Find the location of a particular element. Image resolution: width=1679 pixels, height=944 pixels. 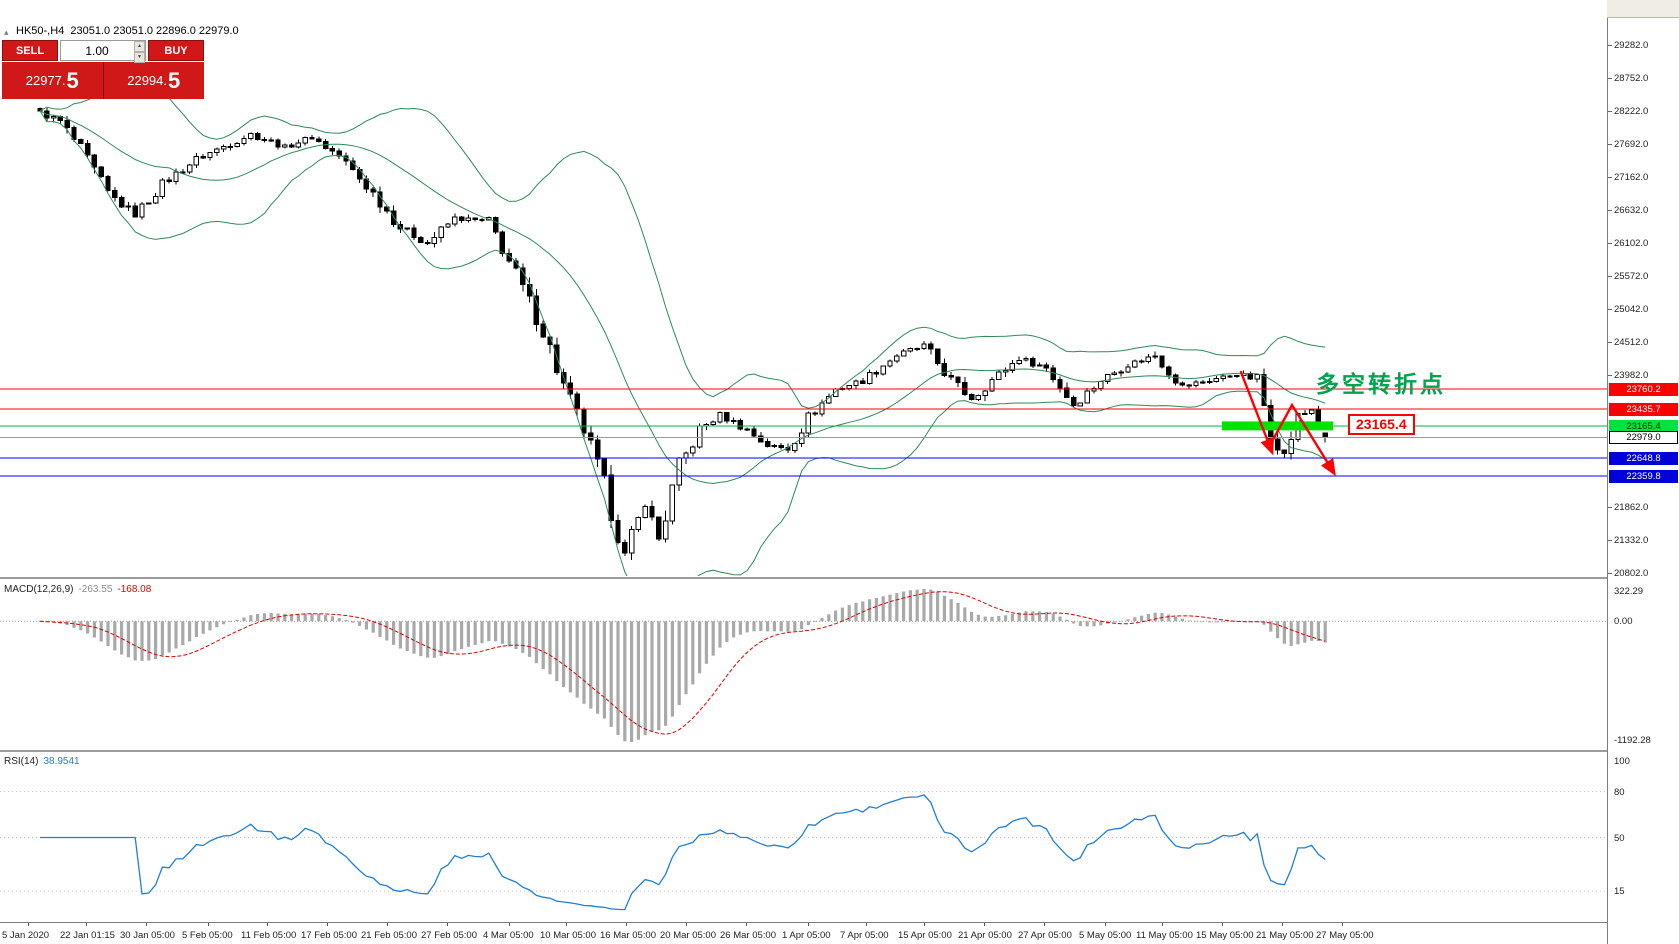

time-axis-label: 22 Jan 01:15 is located at coordinates (87, 935).